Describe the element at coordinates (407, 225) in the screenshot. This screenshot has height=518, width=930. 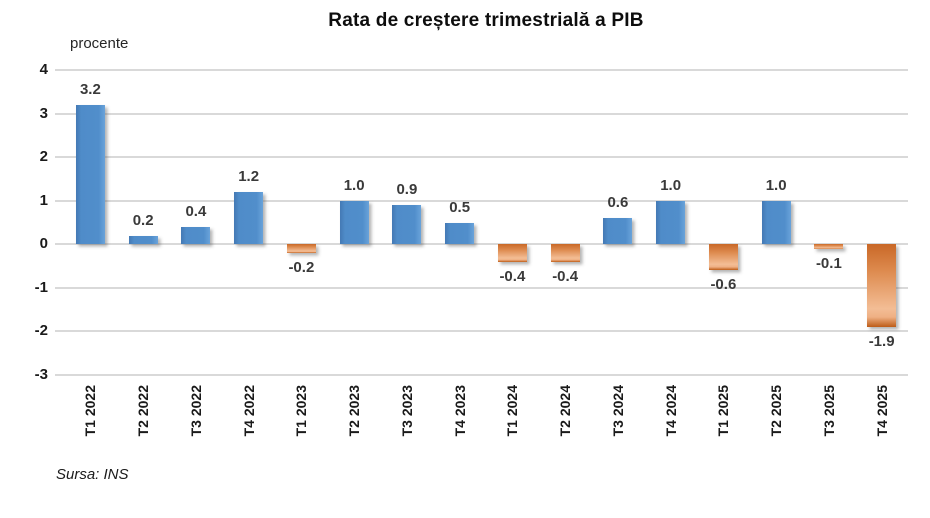
I see `bar-t3-2023` at that location.